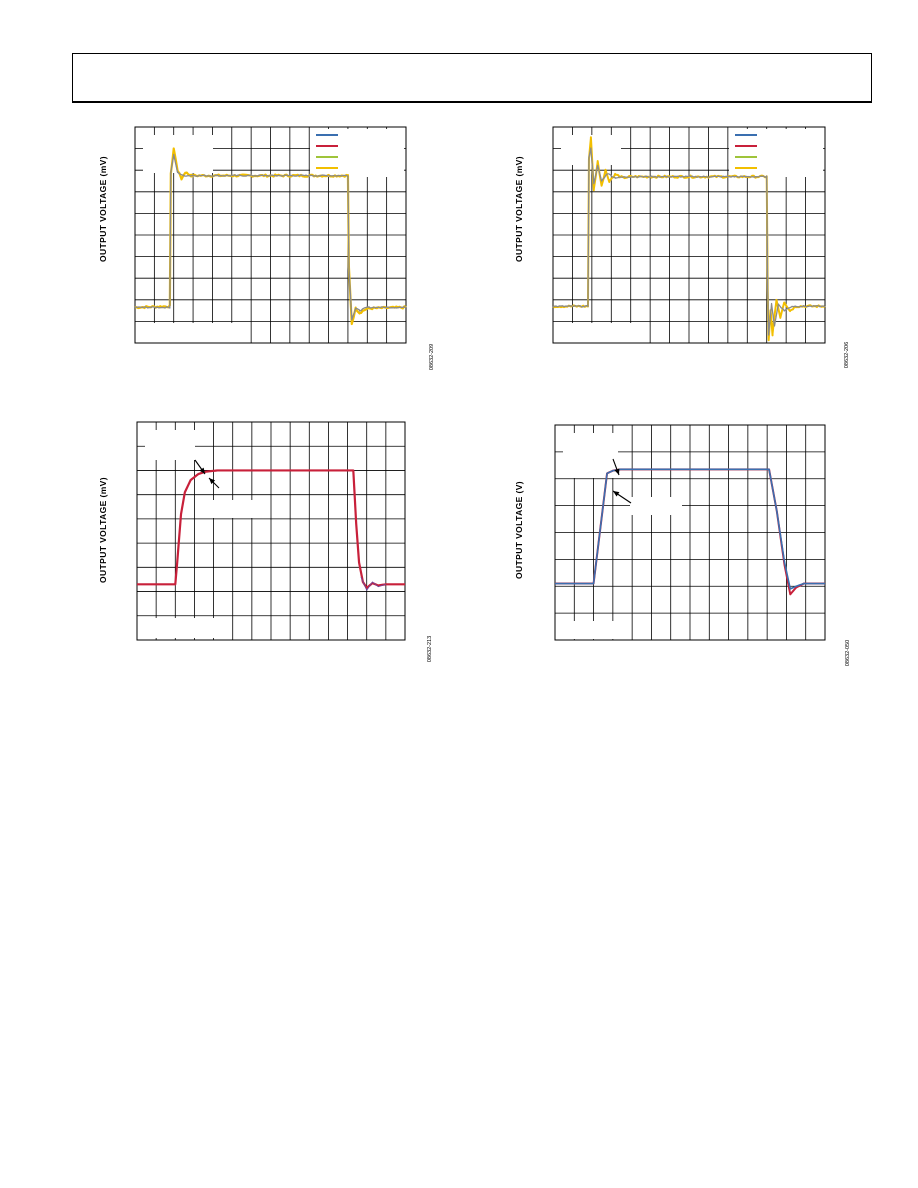 The image size is (918, 1188). I want to click on figure-id-top-left: 08632-209, so click(432, 357).